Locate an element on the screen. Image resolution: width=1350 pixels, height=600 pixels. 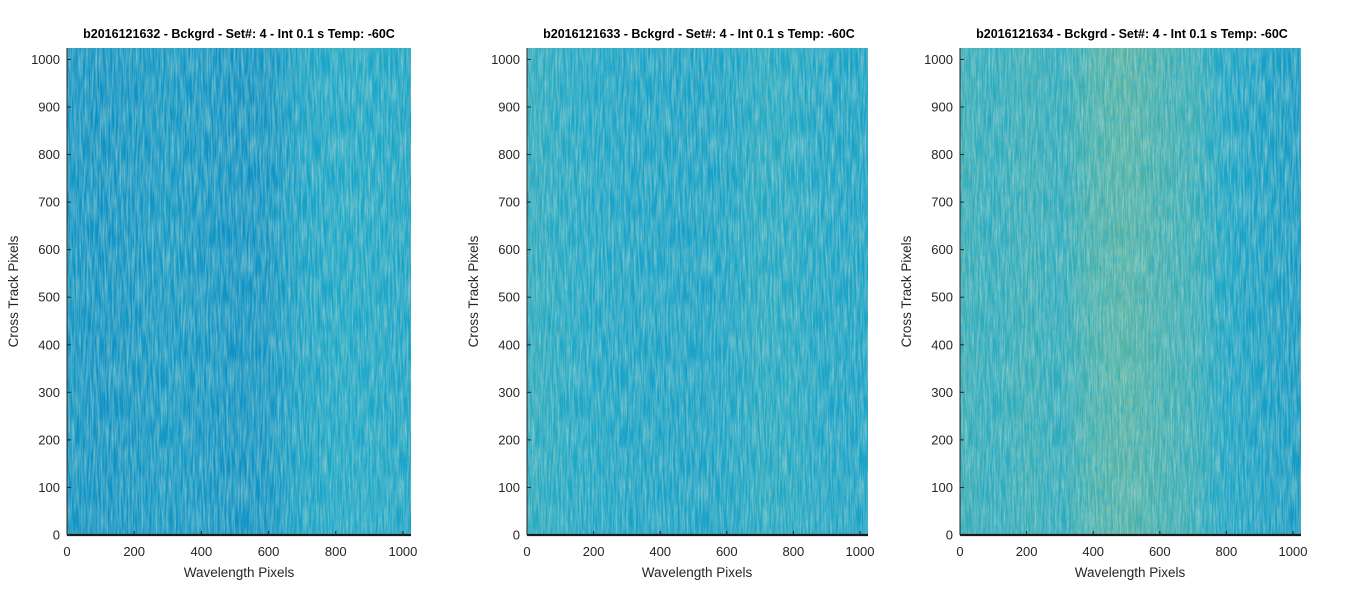
x-tick-3-2: 400 is located at coordinates (1093, 545).